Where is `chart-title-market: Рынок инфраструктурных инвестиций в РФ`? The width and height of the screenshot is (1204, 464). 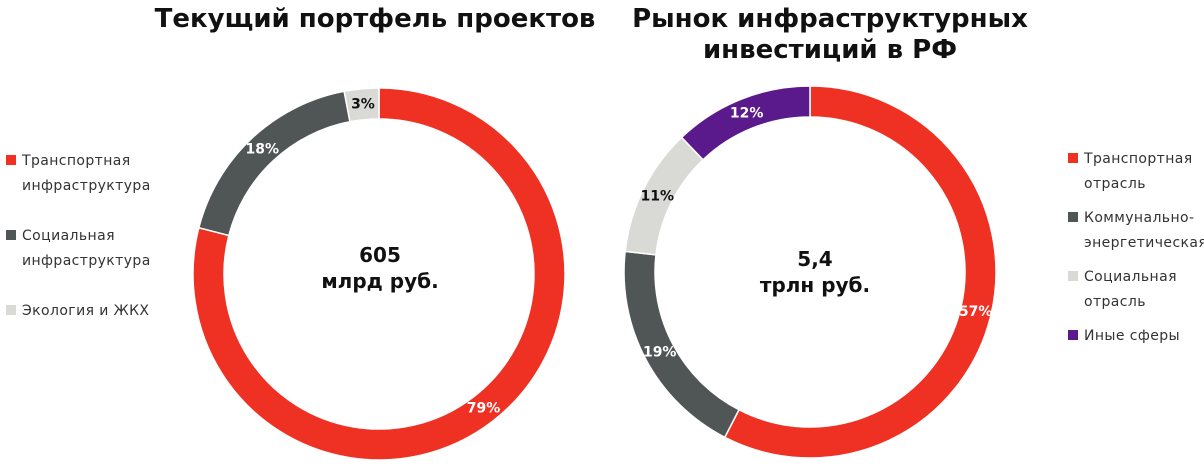 chart-title-market: Рынок инфраструктурных инвестиций в РФ is located at coordinates (830, 34).